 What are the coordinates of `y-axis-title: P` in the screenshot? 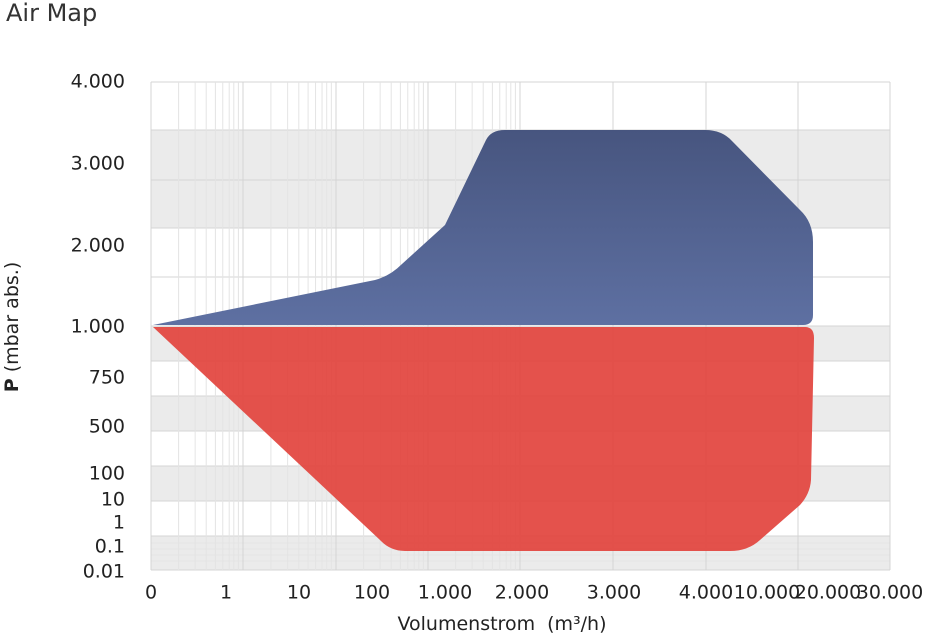 It's located at (12, 385).